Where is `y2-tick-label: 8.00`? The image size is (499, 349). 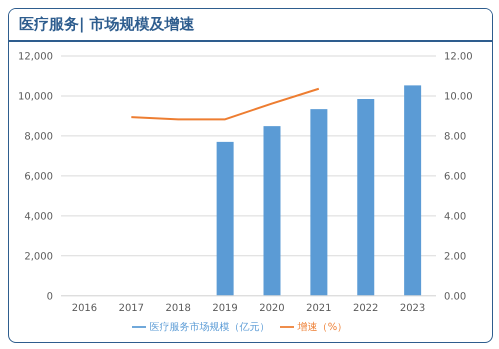
y2-tick-label: 8.00 is located at coordinates (455, 136).